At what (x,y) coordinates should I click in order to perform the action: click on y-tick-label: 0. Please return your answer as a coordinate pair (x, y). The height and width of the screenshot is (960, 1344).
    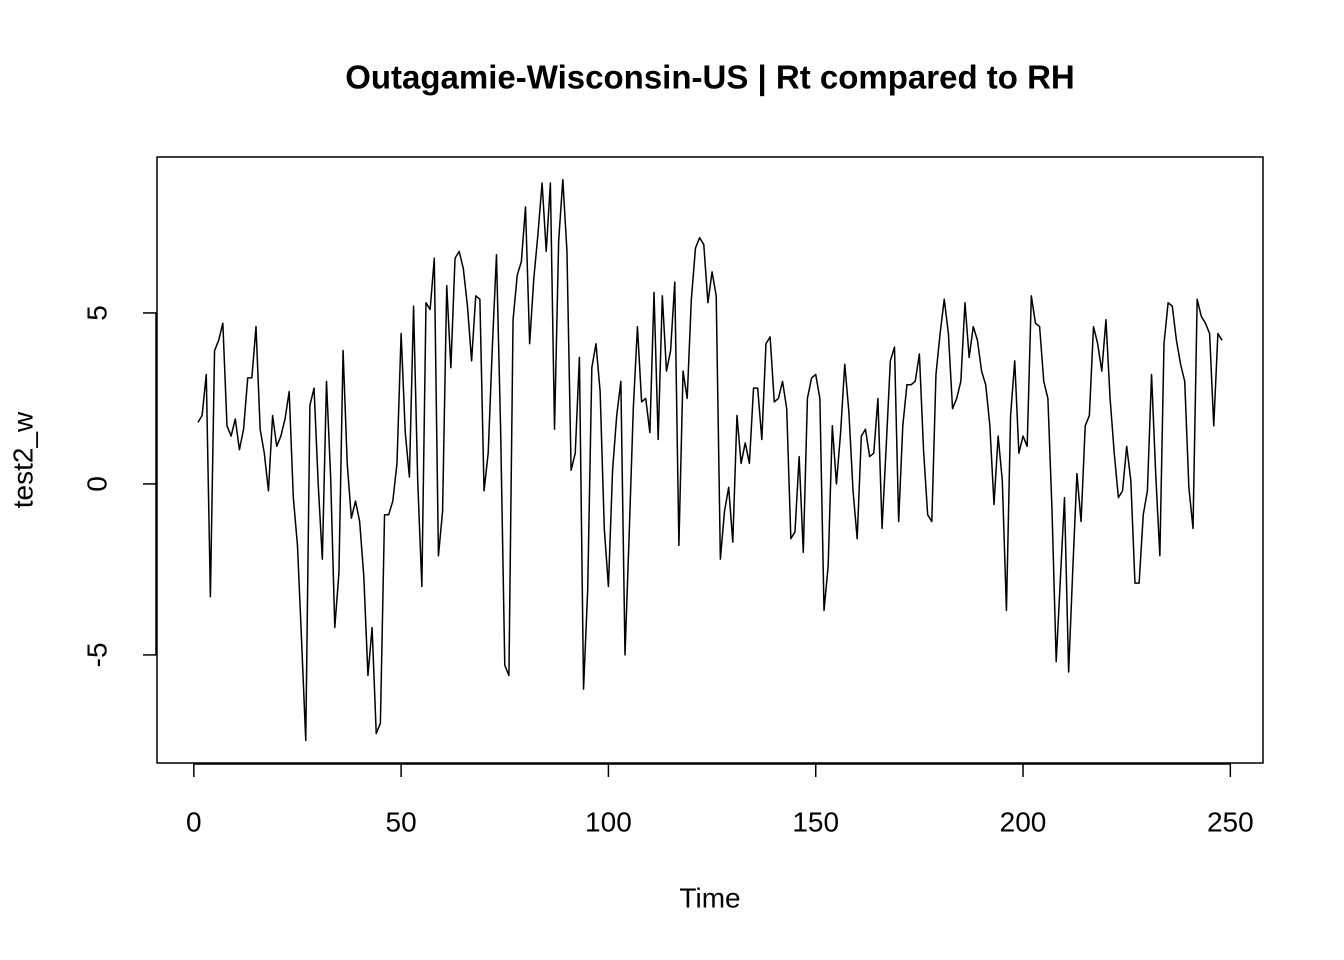
    Looking at the image, I should click on (96, 484).